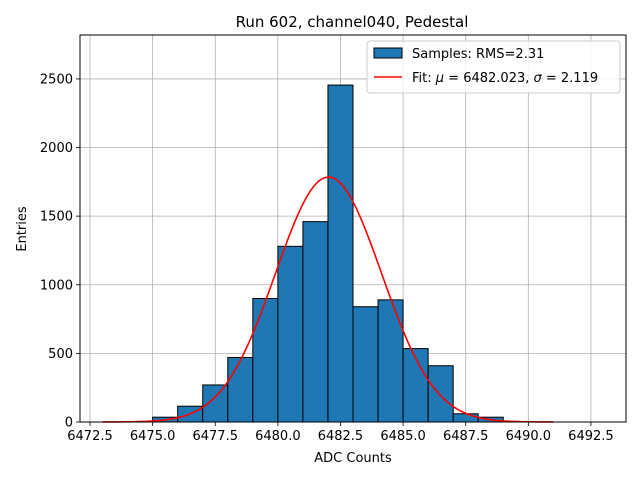  I want to click on x-tick-label: 6482.5, so click(341, 436).